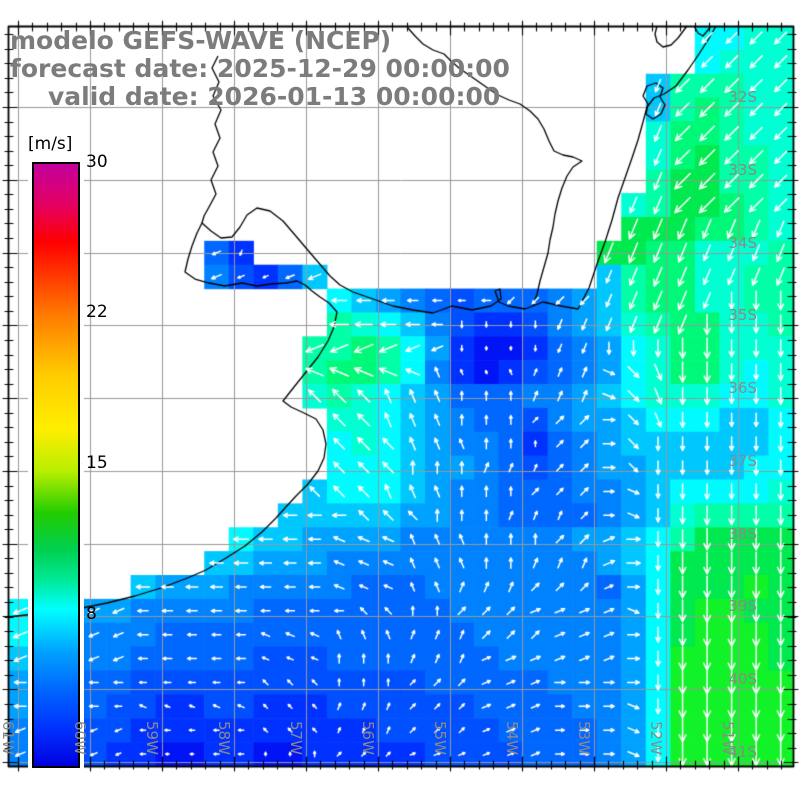 This screenshot has width=800, height=800. What do you see at coordinates (152, 738) in the screenshot?
I see `lon-tick-label: 59W` at bounding box center [152, 738].